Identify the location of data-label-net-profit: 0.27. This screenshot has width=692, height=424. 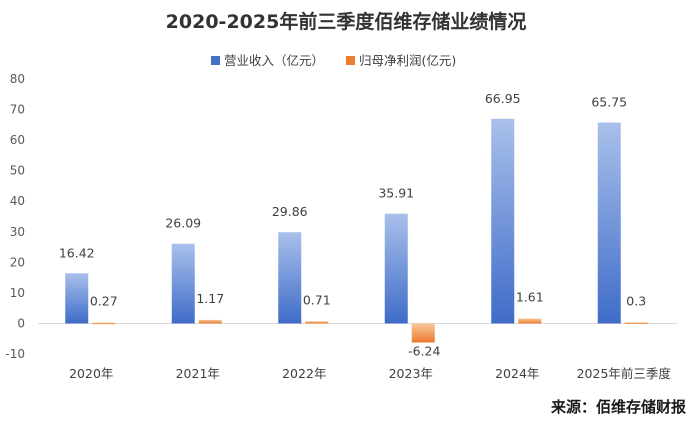
(104, 301).